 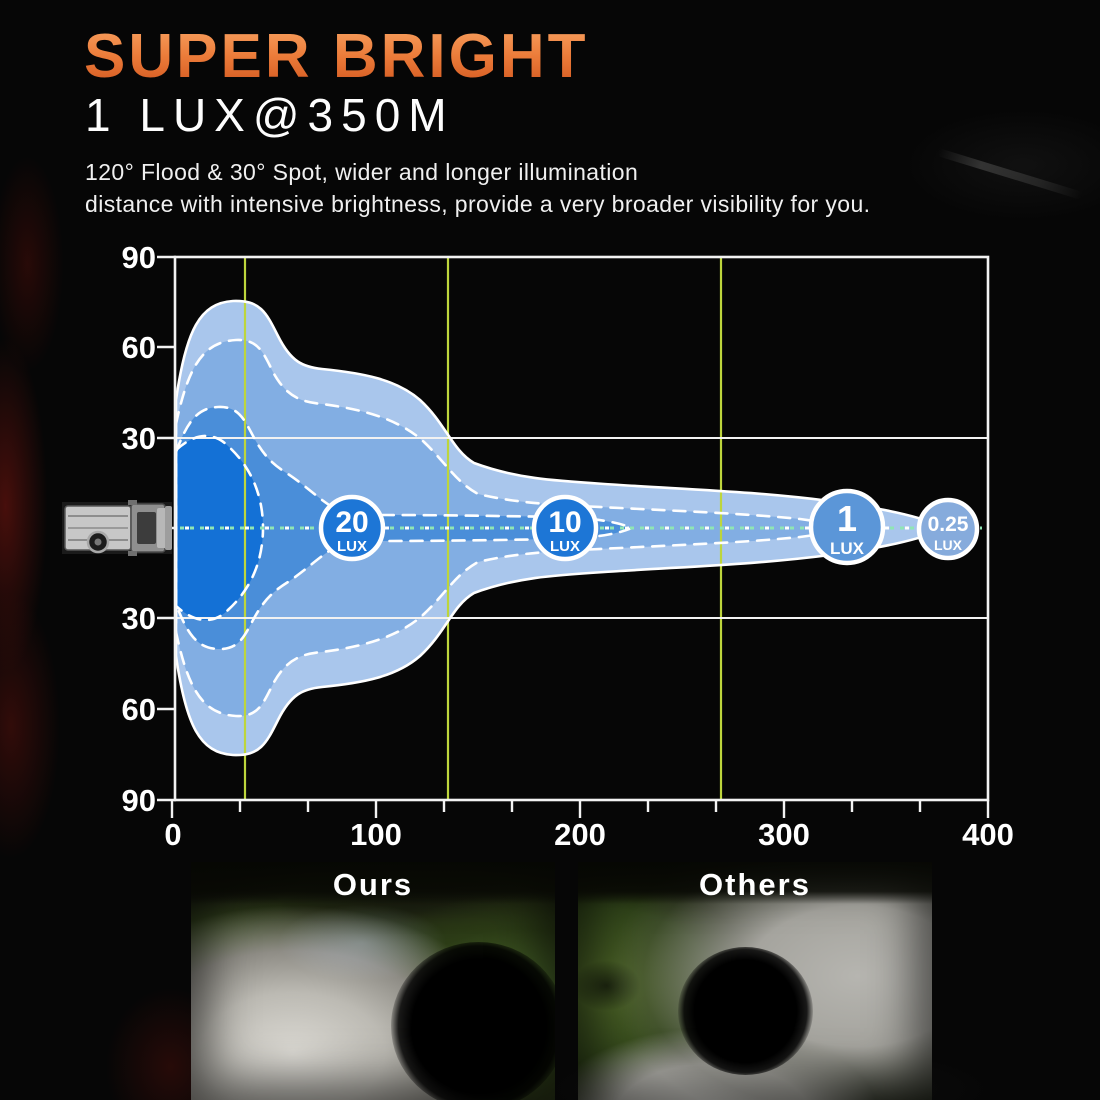 I want to click on lux-marker-20: 20 LUX, so click(x=352, y=528).